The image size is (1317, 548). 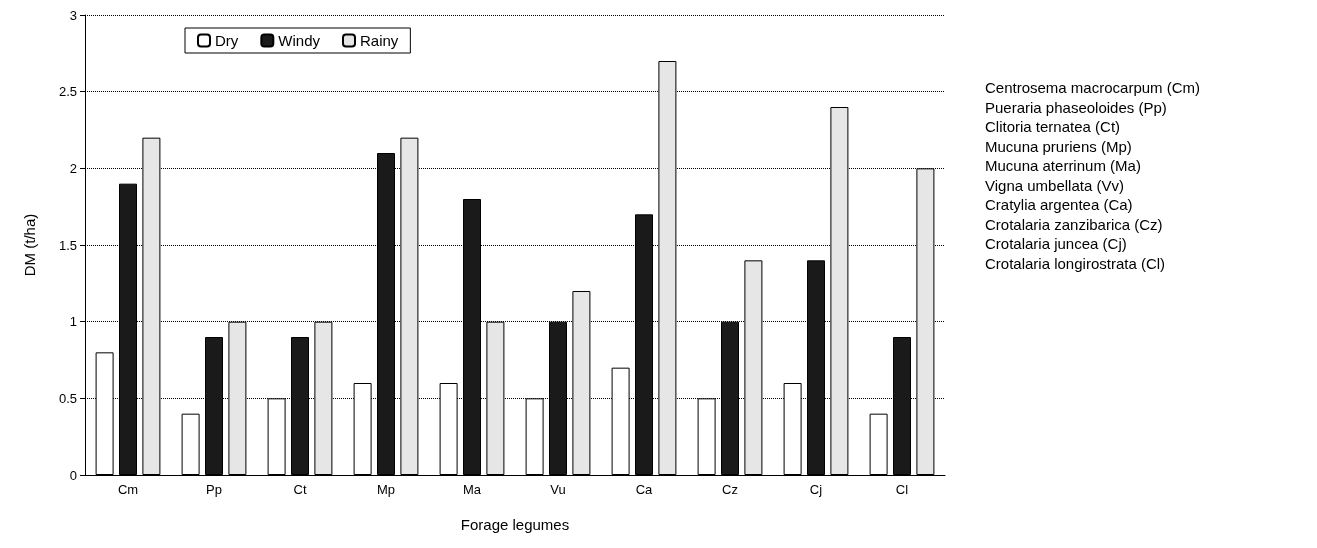 I want to click on x-tick-label: Ca, so click(x=644, y=489).